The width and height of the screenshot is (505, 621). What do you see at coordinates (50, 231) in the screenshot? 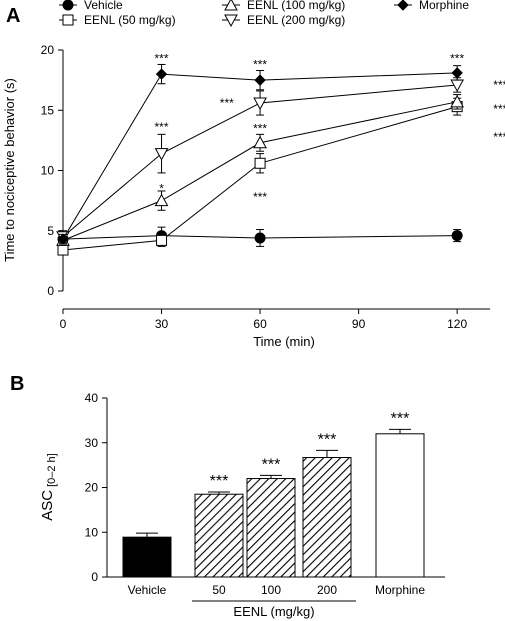
I see `y-tick-label: 5` at bounding box center [50, 231].